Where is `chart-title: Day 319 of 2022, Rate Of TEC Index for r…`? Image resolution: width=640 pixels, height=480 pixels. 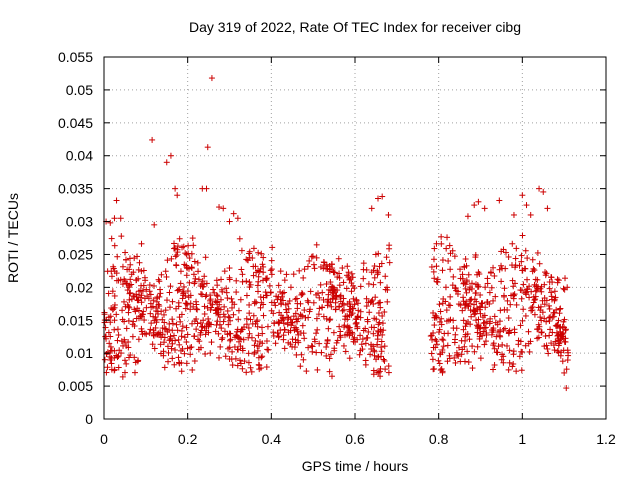 chart-title: Day 319 of 2022, Rate Of TEC Index for r… is located at coordinates (355, 27).